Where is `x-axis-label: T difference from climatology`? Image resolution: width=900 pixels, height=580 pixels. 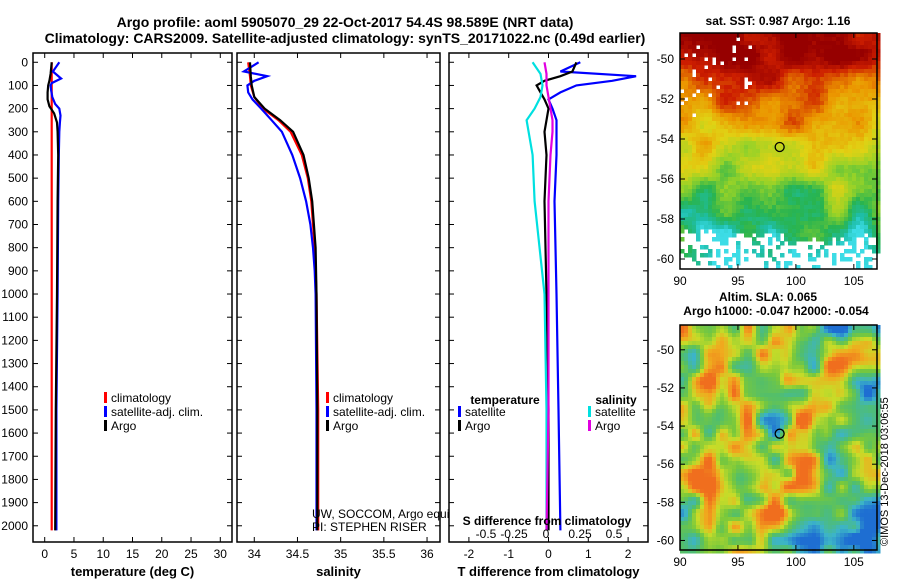 x-axis-label: T difference from climatology is located at coordinates (548, 571).